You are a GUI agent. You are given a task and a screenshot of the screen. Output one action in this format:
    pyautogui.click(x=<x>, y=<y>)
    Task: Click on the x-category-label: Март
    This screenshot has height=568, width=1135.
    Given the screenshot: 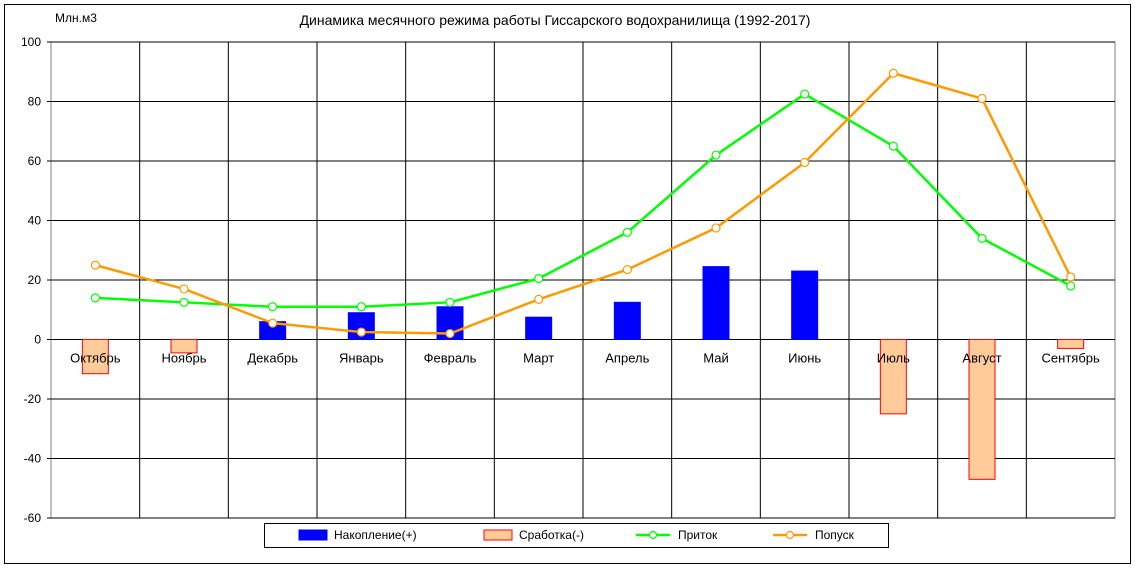 What is the action you would take?
    pyautogui.click(x=538, y=358)
    